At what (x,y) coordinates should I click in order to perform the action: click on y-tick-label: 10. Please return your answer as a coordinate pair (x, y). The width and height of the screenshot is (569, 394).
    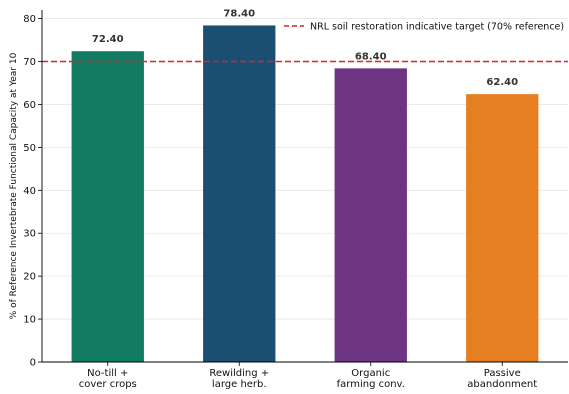
    Looking at the image, I should click on (29, 320).